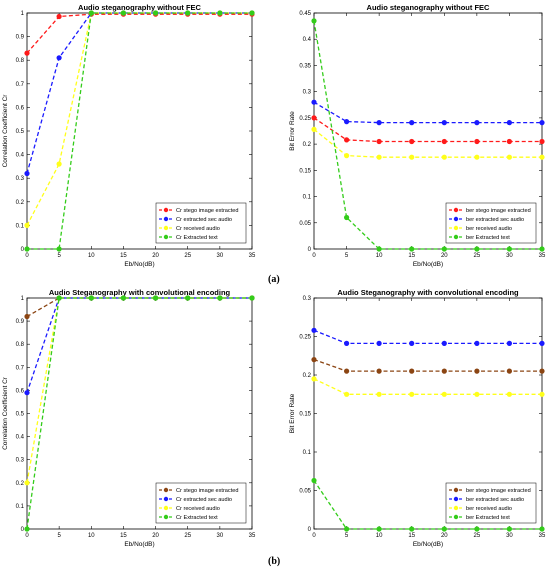 The height and width of the screenshot is (569, 550). Describe the element at coordinates (428, 544) in the screenshot. I see `x-axis-label: Eb/No(dB)` at that location.